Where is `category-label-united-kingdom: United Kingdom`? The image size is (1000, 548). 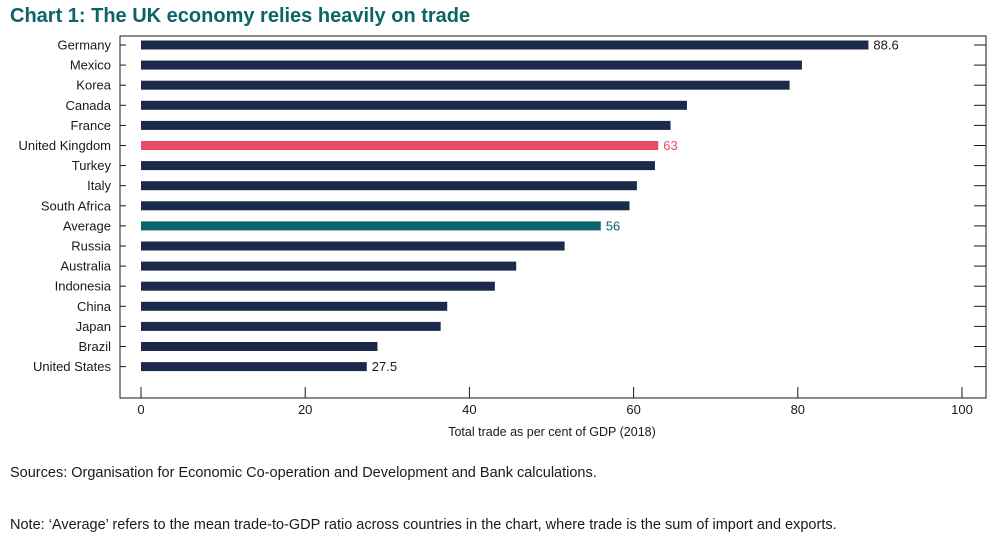
category-label-united-kingdom: United Kingdom is located at coordinates (65, 145).